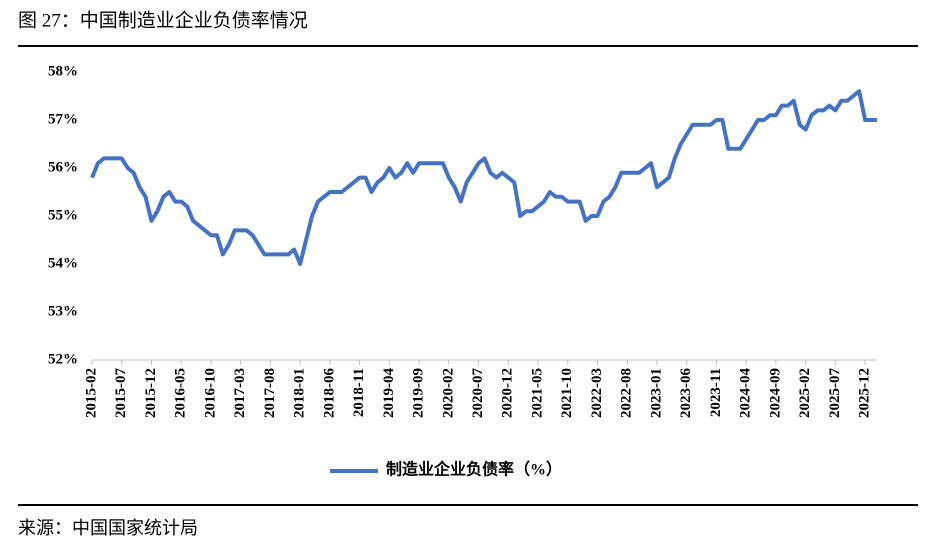  What do you see at coordinates (63, 311) in the screenshot?
I see `y-tick-label: 53%` at bounding box center [63, 311].